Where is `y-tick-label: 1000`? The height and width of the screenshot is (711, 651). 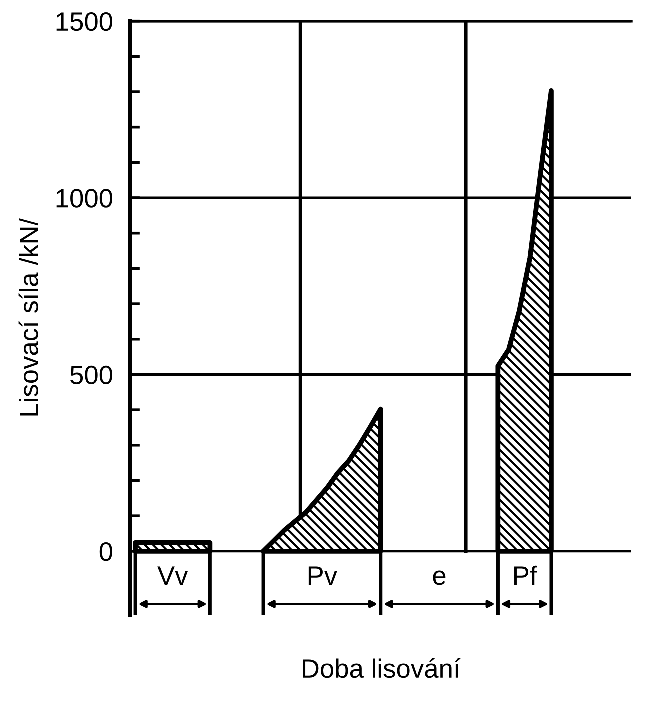 y-tick-label: 1000 is located at coordinates (84, 198).